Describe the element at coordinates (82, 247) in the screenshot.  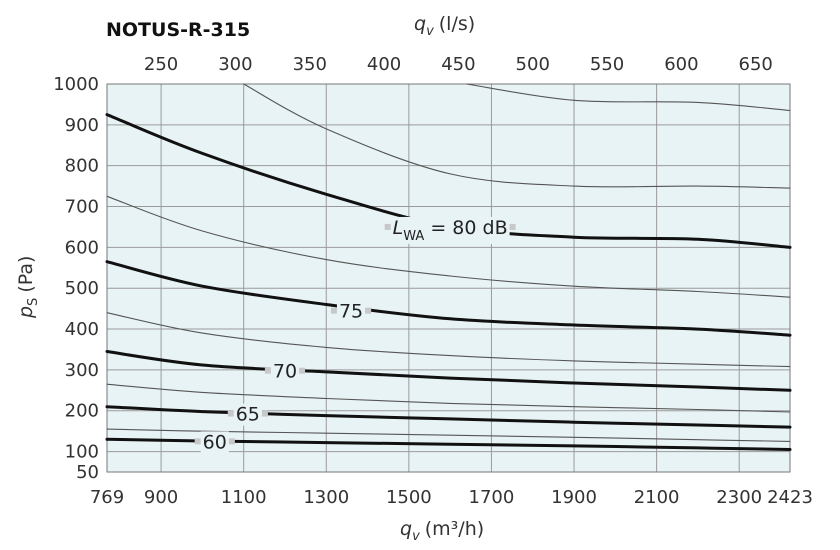
I see `y-tick-label: 600` at that location.